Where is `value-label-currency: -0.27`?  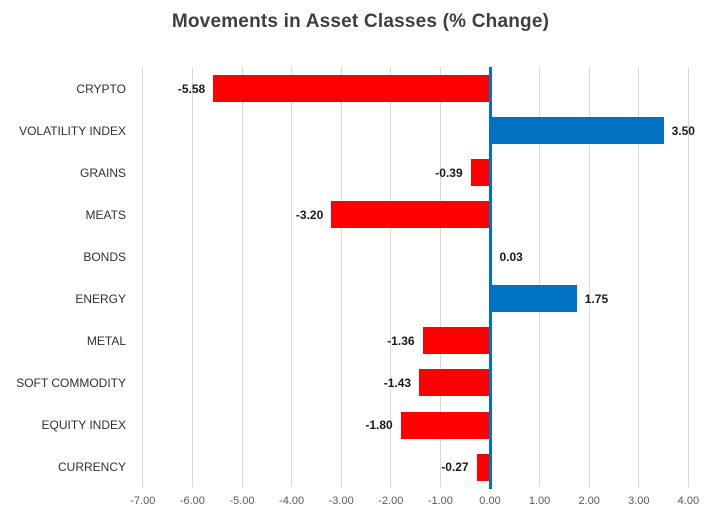
value-label-currency: -0.27 is located at coordinates (455, 467).